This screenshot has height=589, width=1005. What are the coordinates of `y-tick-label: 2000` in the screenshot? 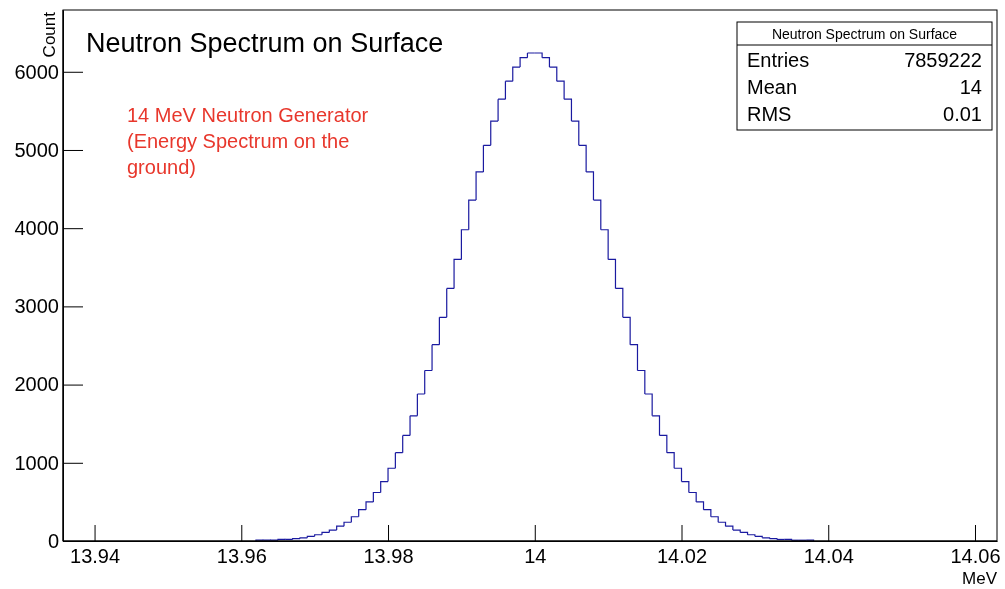 It's located at (36, 384).